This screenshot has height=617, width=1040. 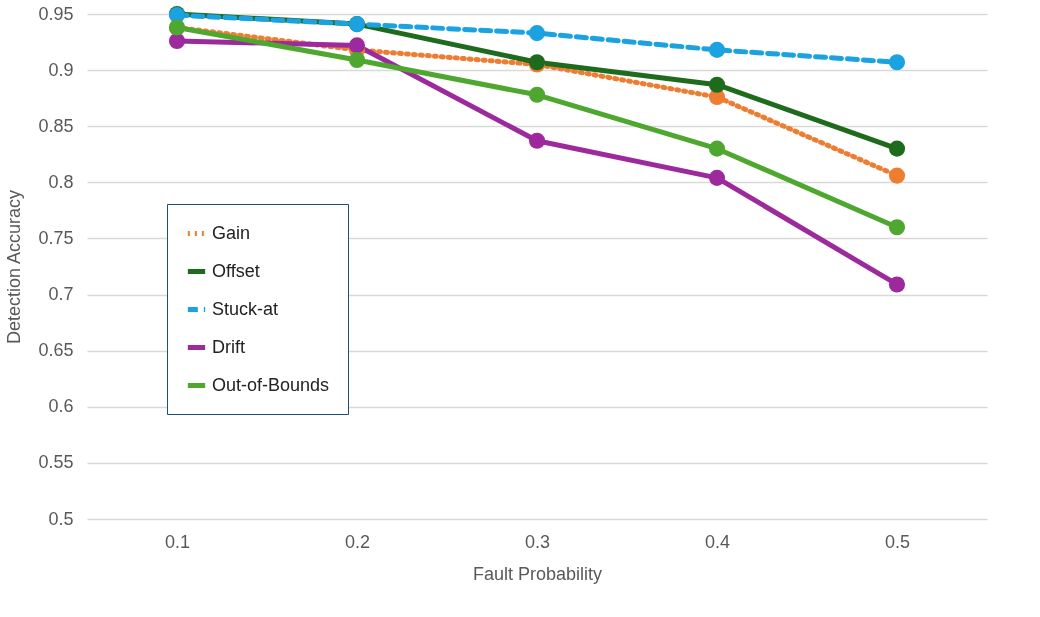 I want to click on legend-label: Stuck-at, so click(x=245, y=308).